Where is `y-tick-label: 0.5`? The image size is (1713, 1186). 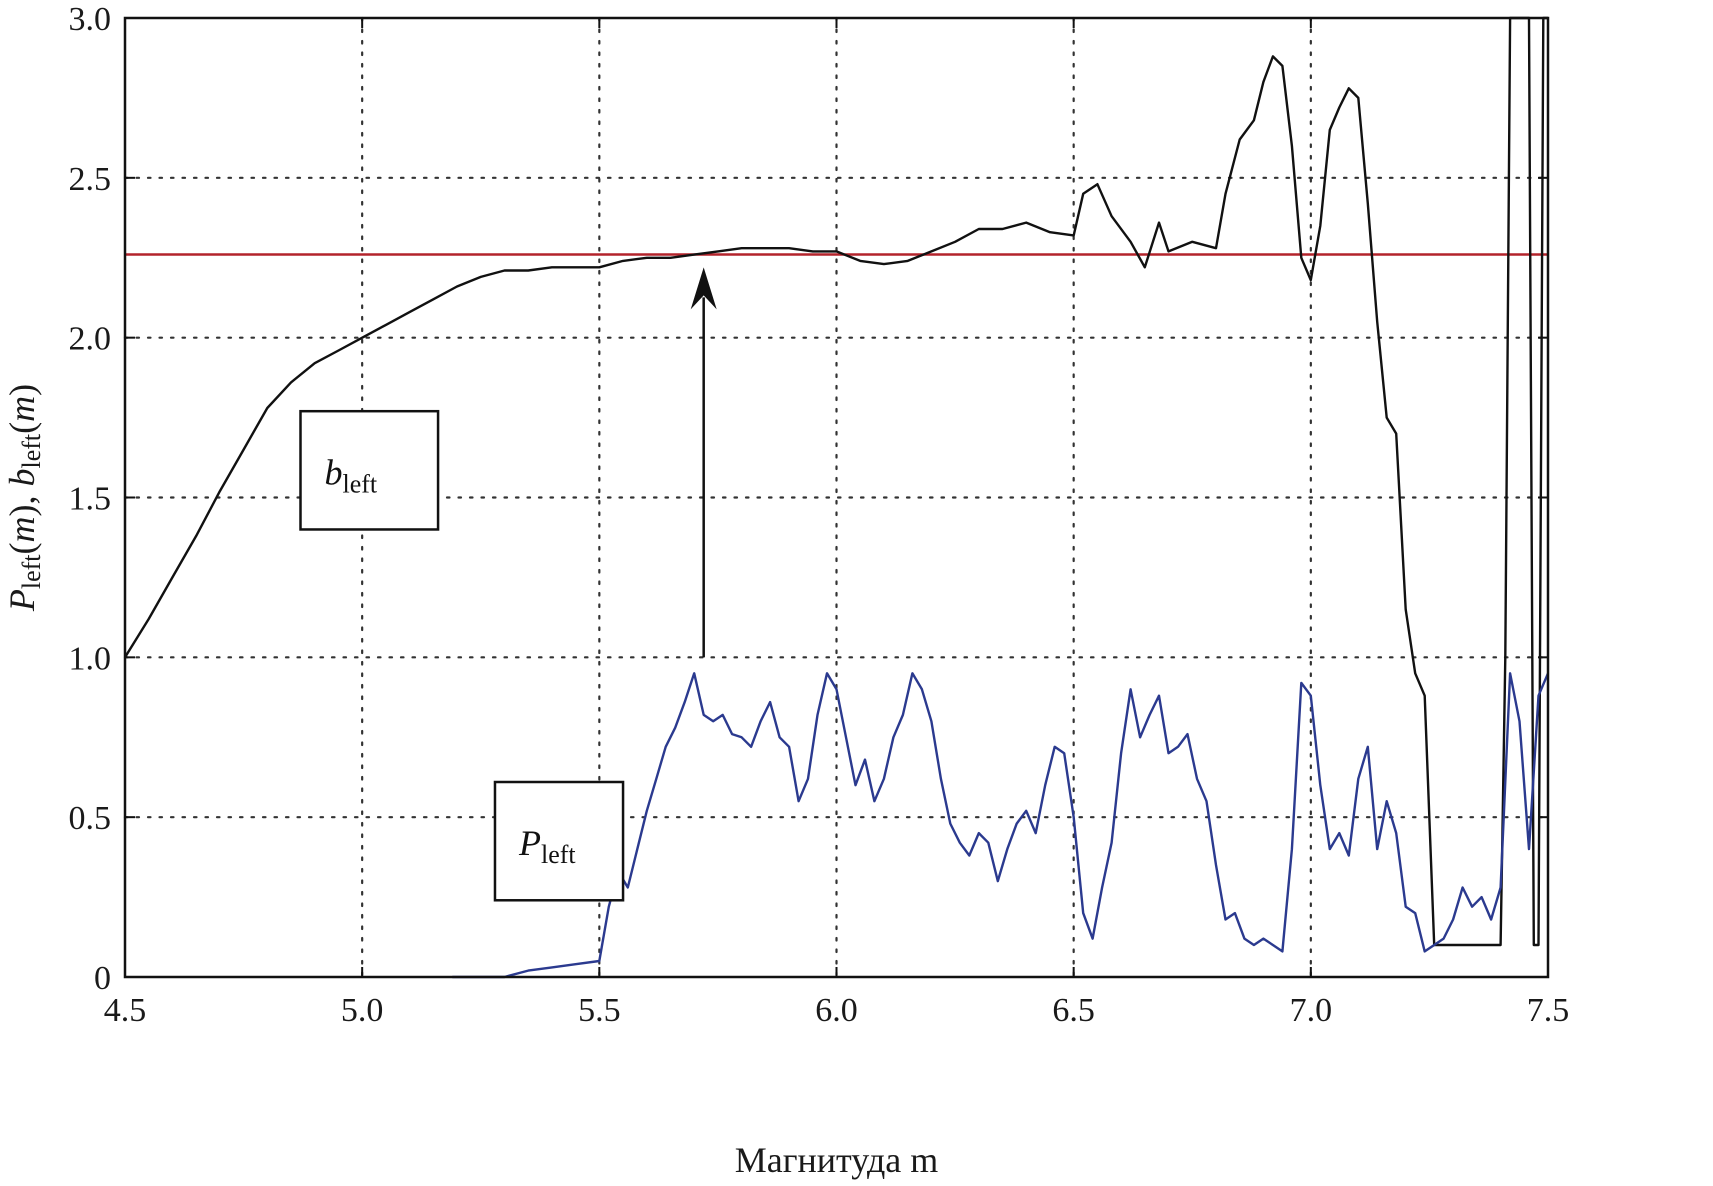
y-tick-label: 0.5 is located at coordinates (90, 818).